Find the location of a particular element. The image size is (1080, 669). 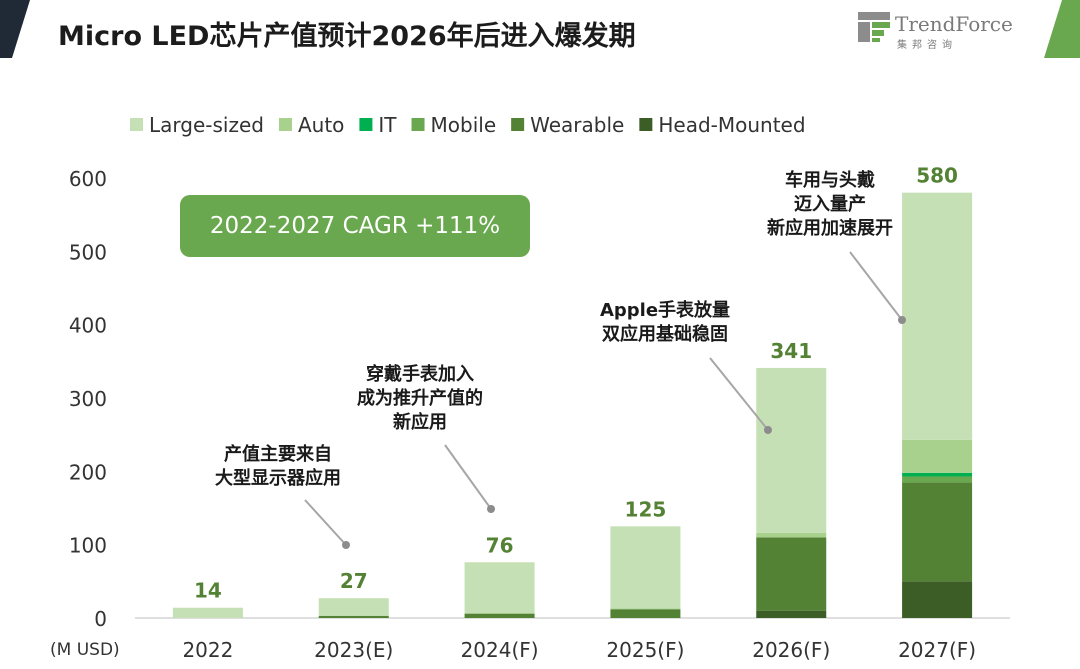

green-corner-shape is located at coordinates (1062, 29).